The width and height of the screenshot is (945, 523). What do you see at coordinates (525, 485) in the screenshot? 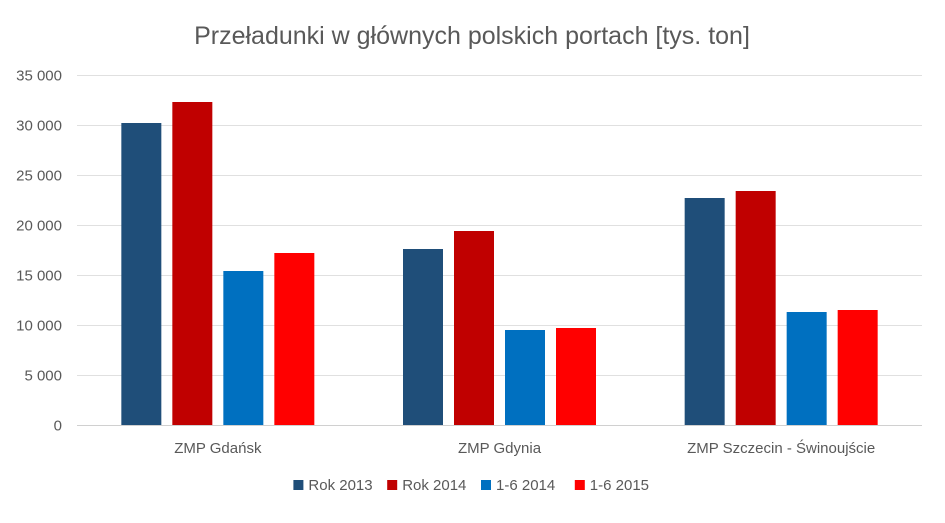
I see `legend-label: 1-6 2014` at bounding box center [525, 485].